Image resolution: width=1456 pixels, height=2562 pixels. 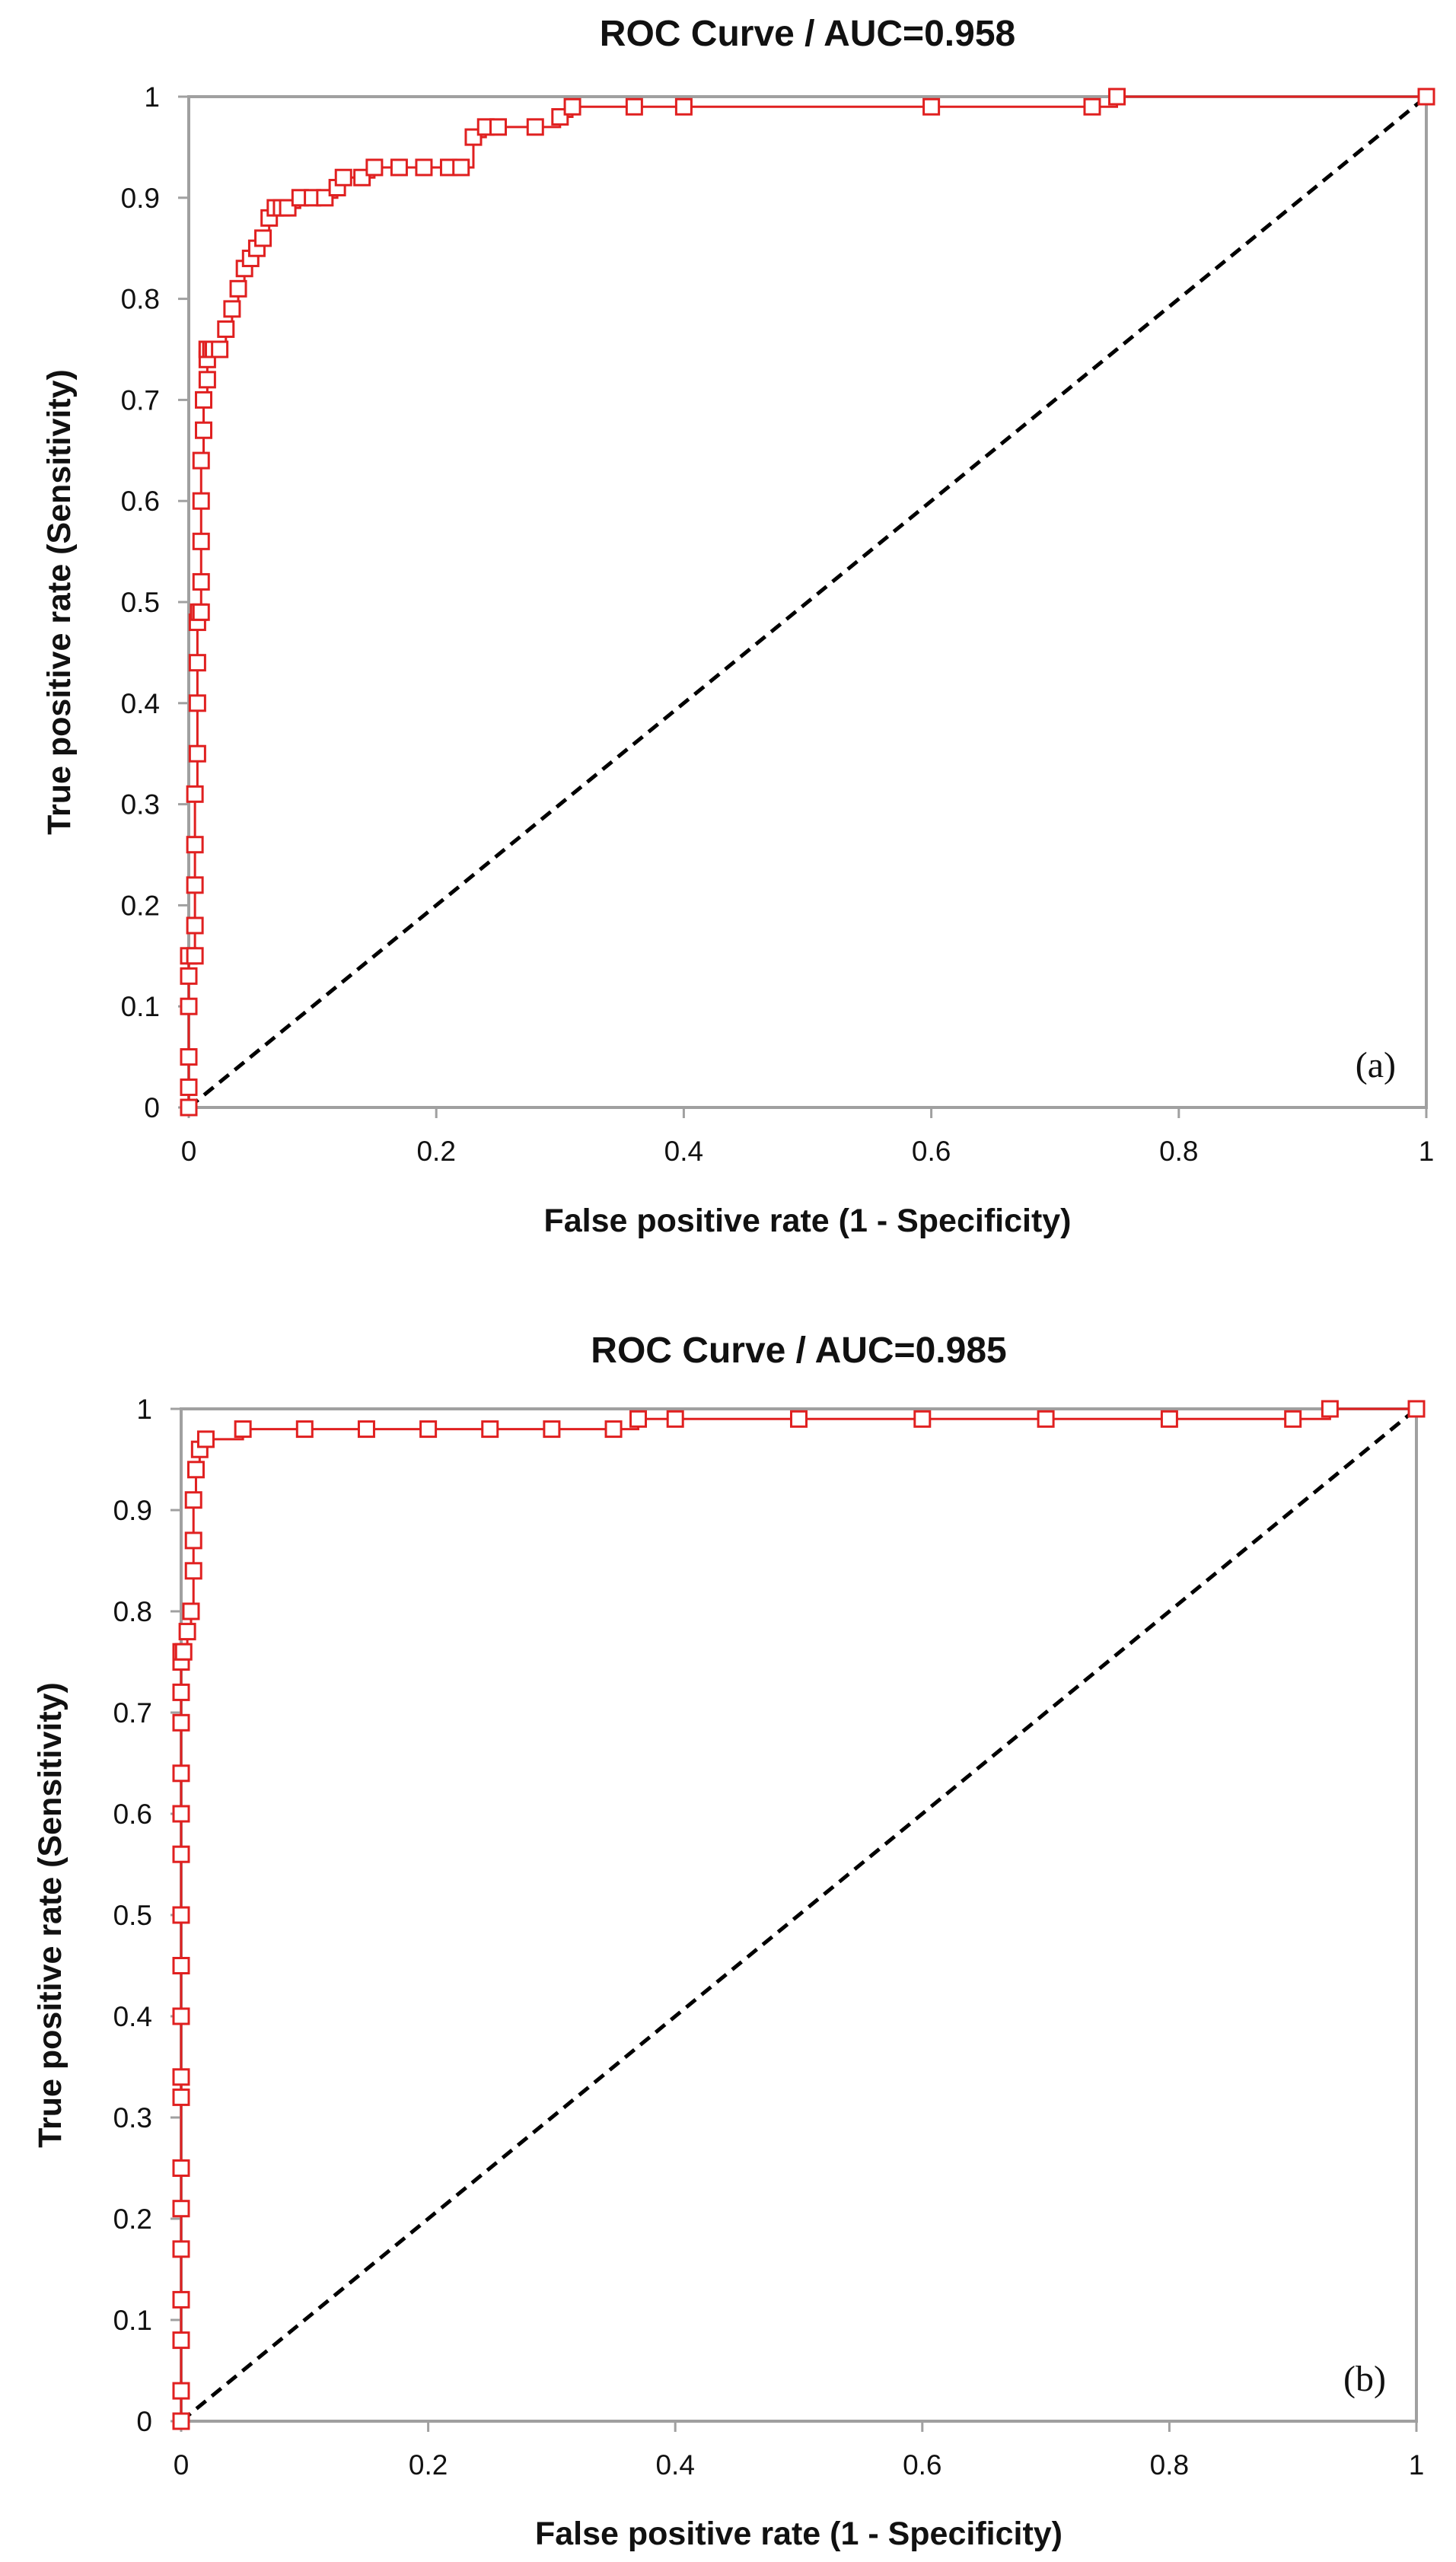 I want to click on panel-label: (a), so click(x=1376, y=1065).